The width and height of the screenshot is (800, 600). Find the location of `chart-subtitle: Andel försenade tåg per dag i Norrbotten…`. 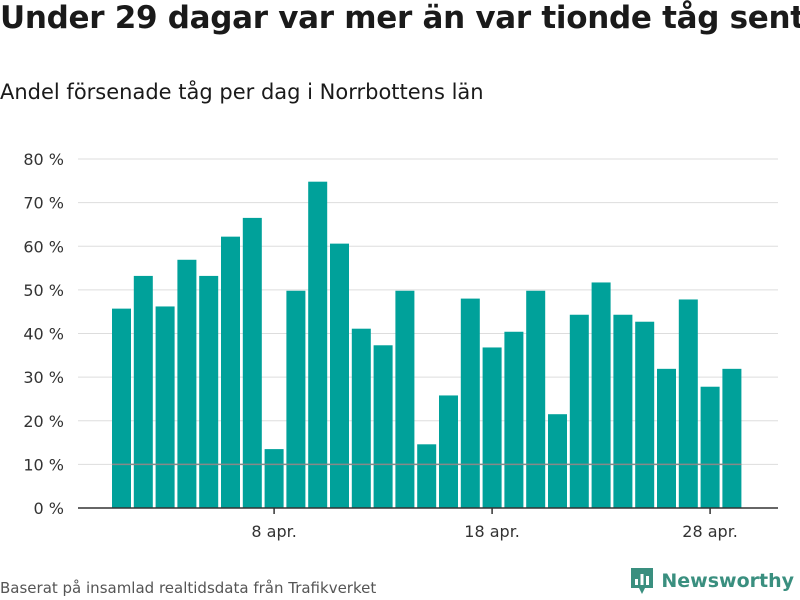

chart-subtitle: Andel försenade tåg per dag i Norrbotten… is located at coordinates (242, 92).